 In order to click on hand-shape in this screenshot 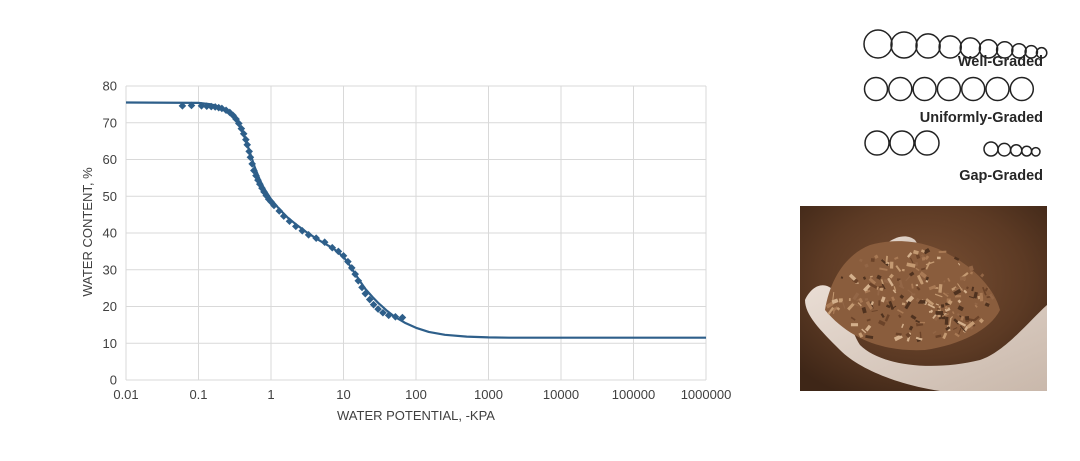, I will do `click(926, 338)`.